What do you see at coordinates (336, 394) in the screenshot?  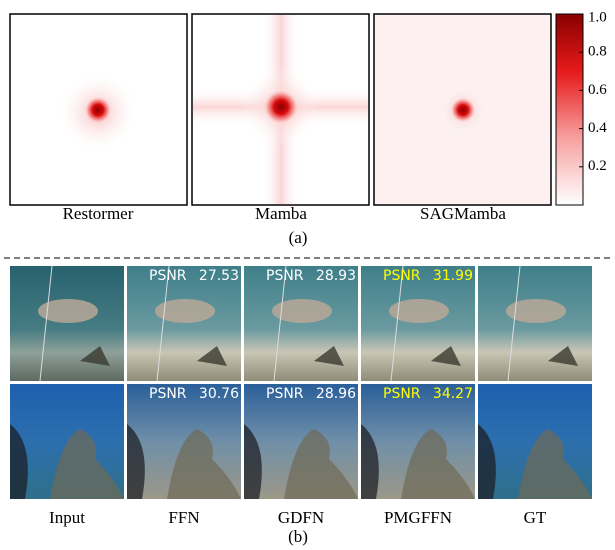 I see `metric-value: 28.96` at bounding box center [336, 394].